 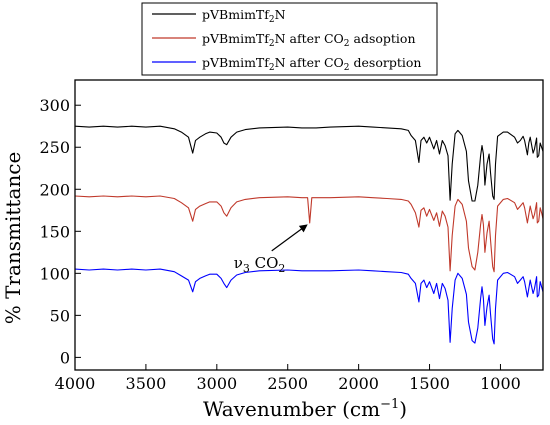 What do you see at coordinates (60, 315) in the screenshot?
I see `y-tick-label: 50` at bounding box center [60, 315].